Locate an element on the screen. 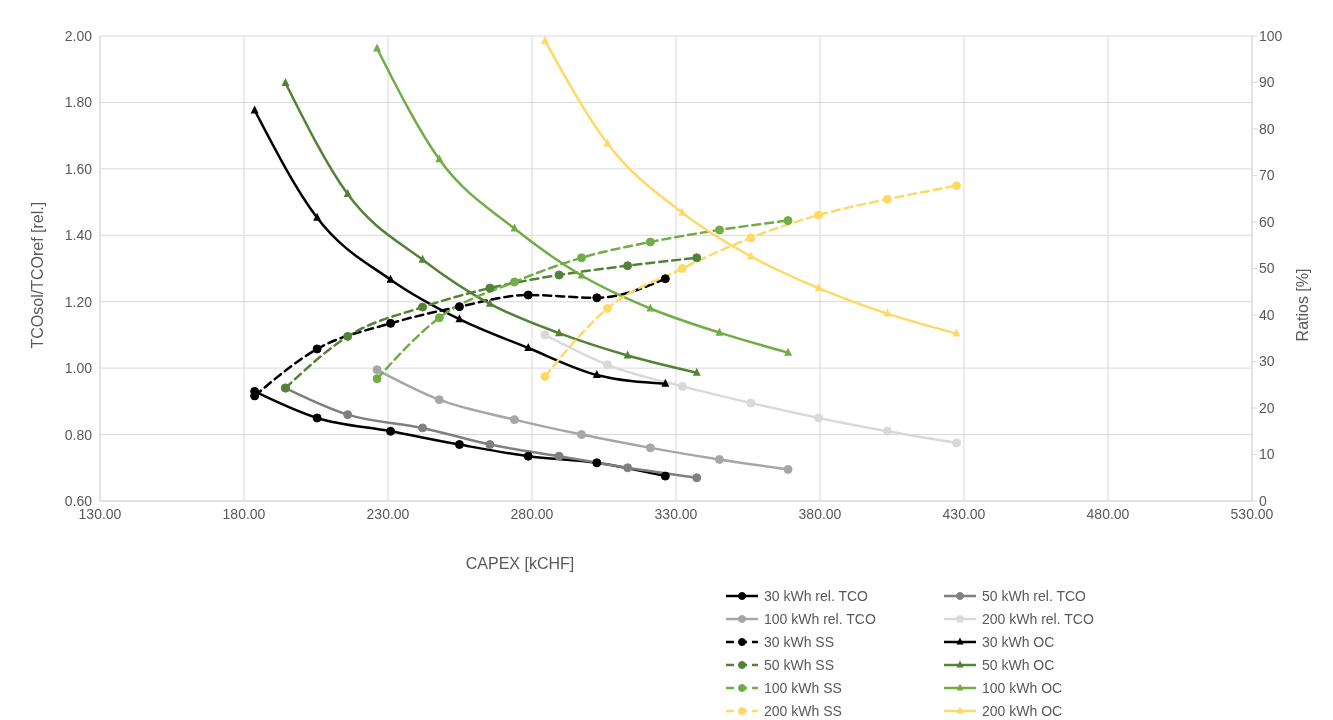 The image size is (1333, 720). y2-tick-label: 50 is located at coordinates (1267, 268).